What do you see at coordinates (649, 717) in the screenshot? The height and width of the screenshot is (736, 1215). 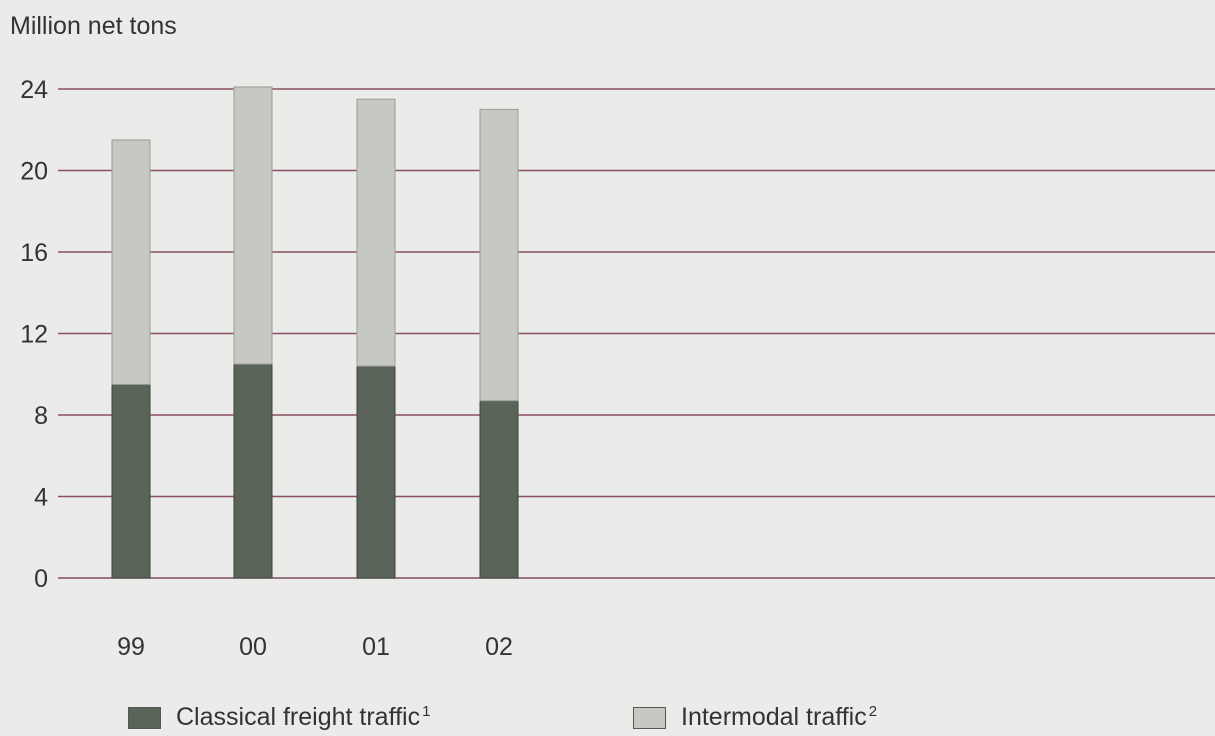 I see `legend-swatch-intermodal` at bounding box center [649, 717].